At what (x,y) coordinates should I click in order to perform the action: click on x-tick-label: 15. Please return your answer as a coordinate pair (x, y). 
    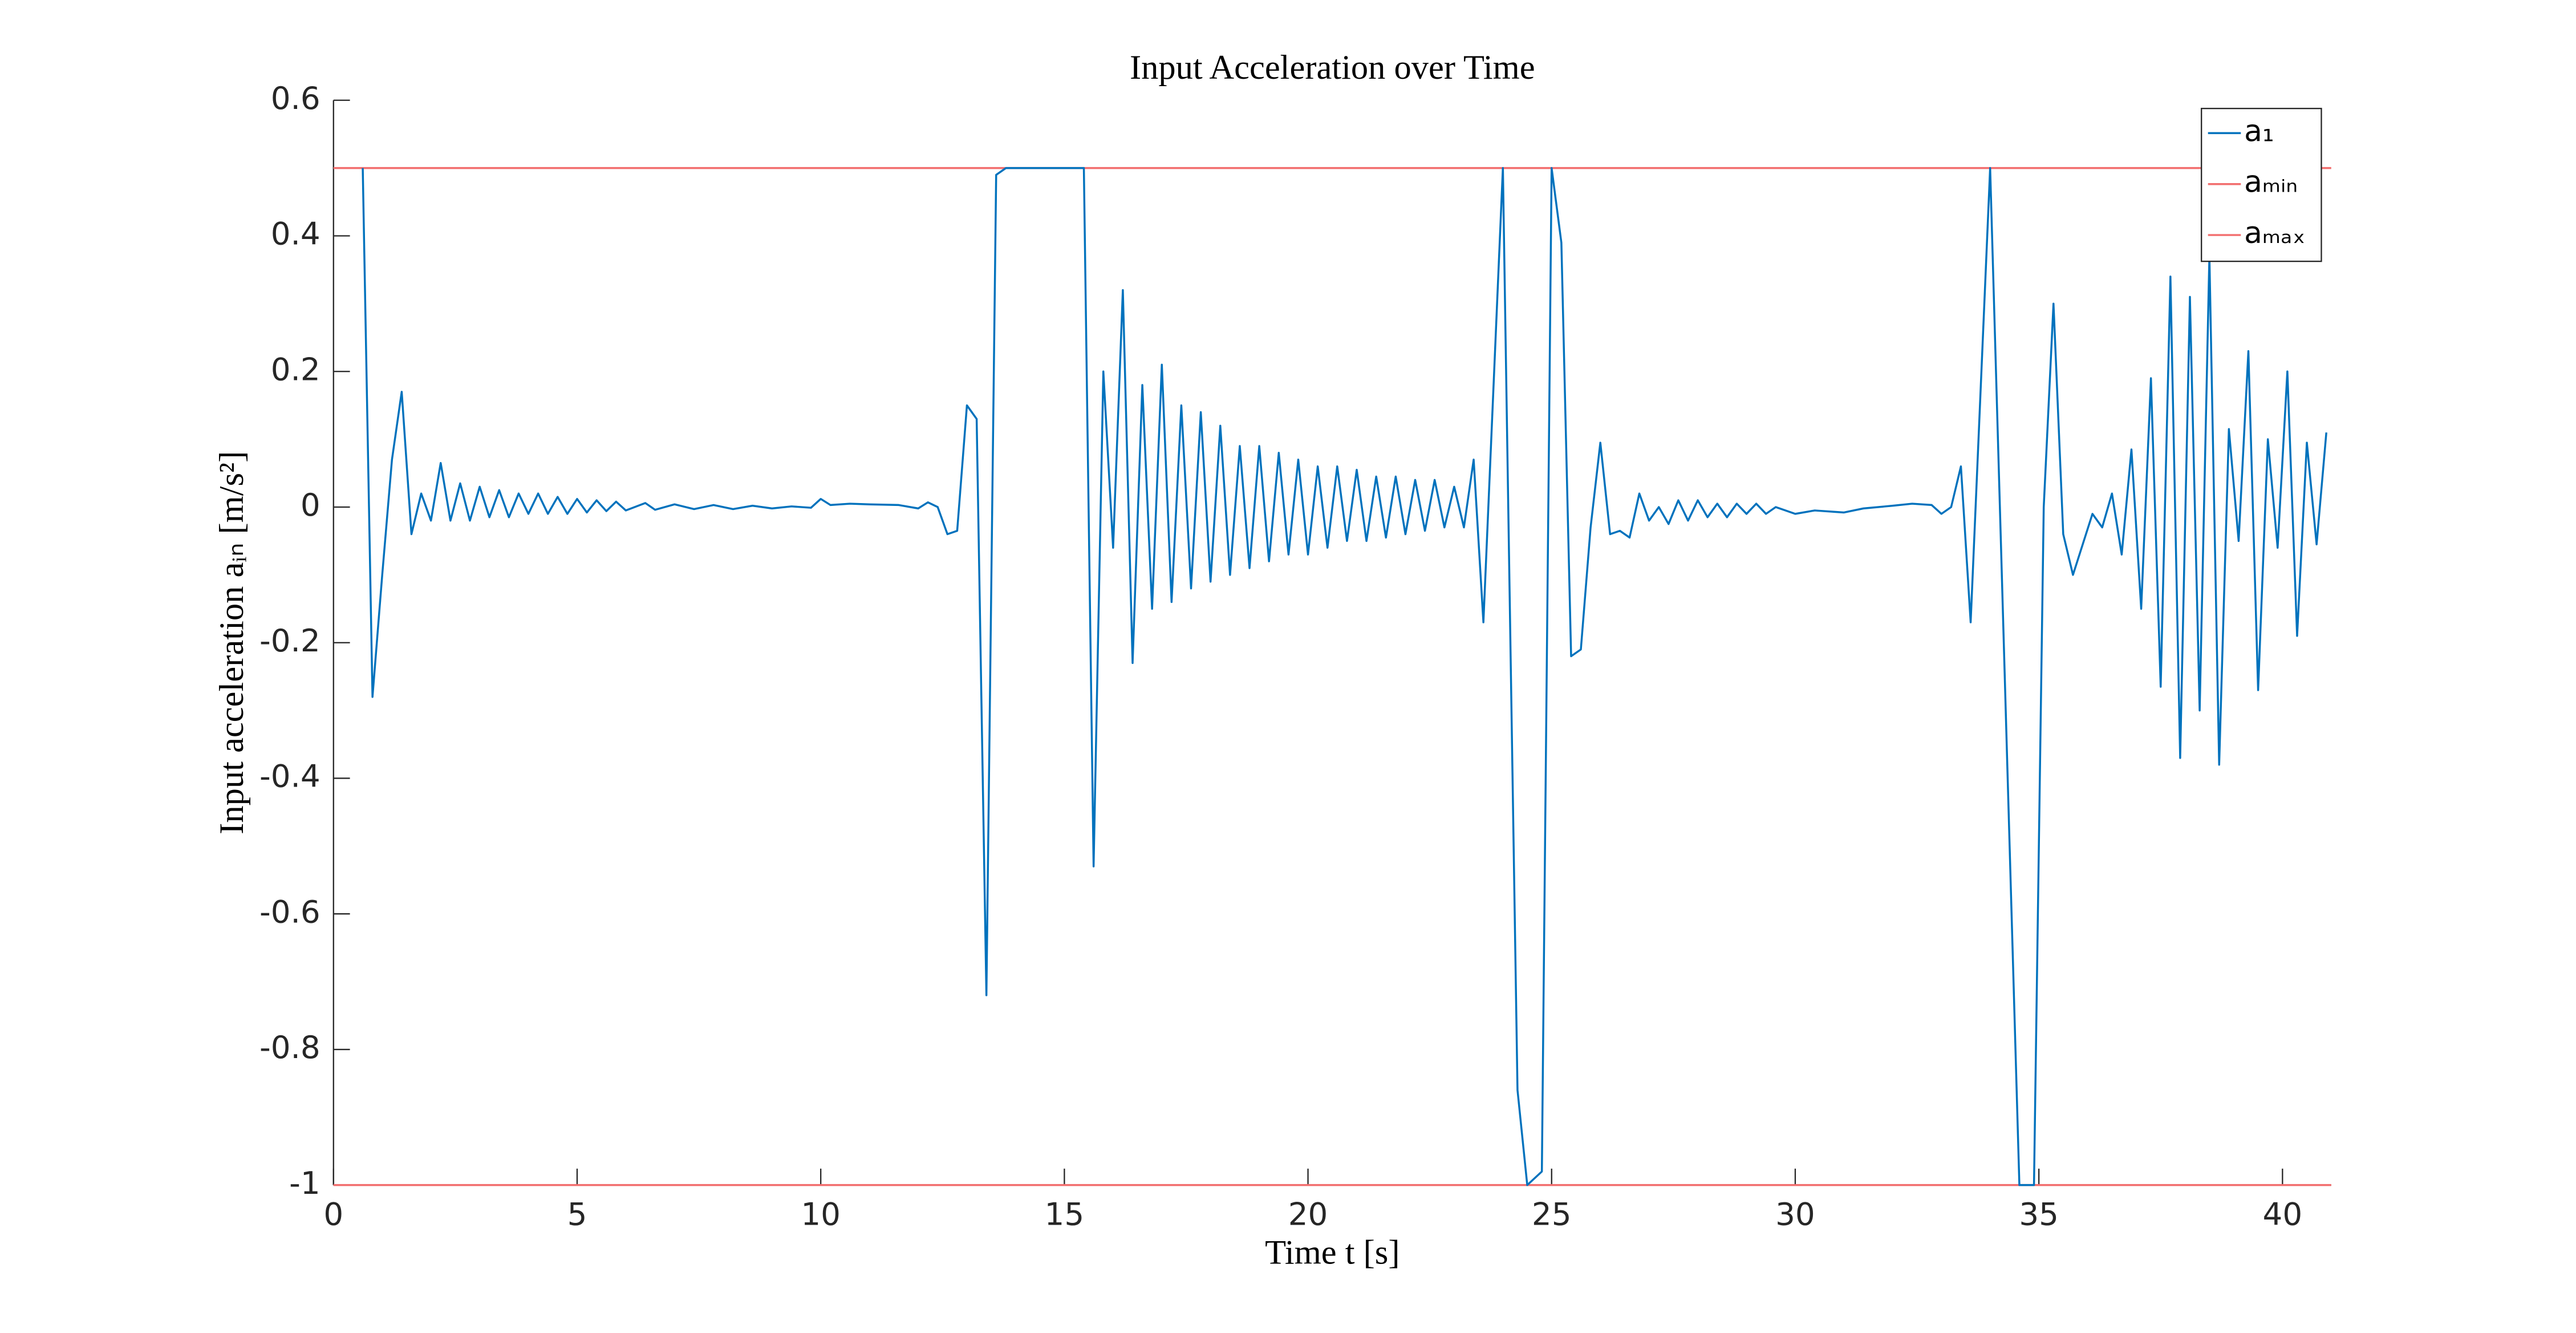
    Looking at the image, I should click on (1065, 1214).